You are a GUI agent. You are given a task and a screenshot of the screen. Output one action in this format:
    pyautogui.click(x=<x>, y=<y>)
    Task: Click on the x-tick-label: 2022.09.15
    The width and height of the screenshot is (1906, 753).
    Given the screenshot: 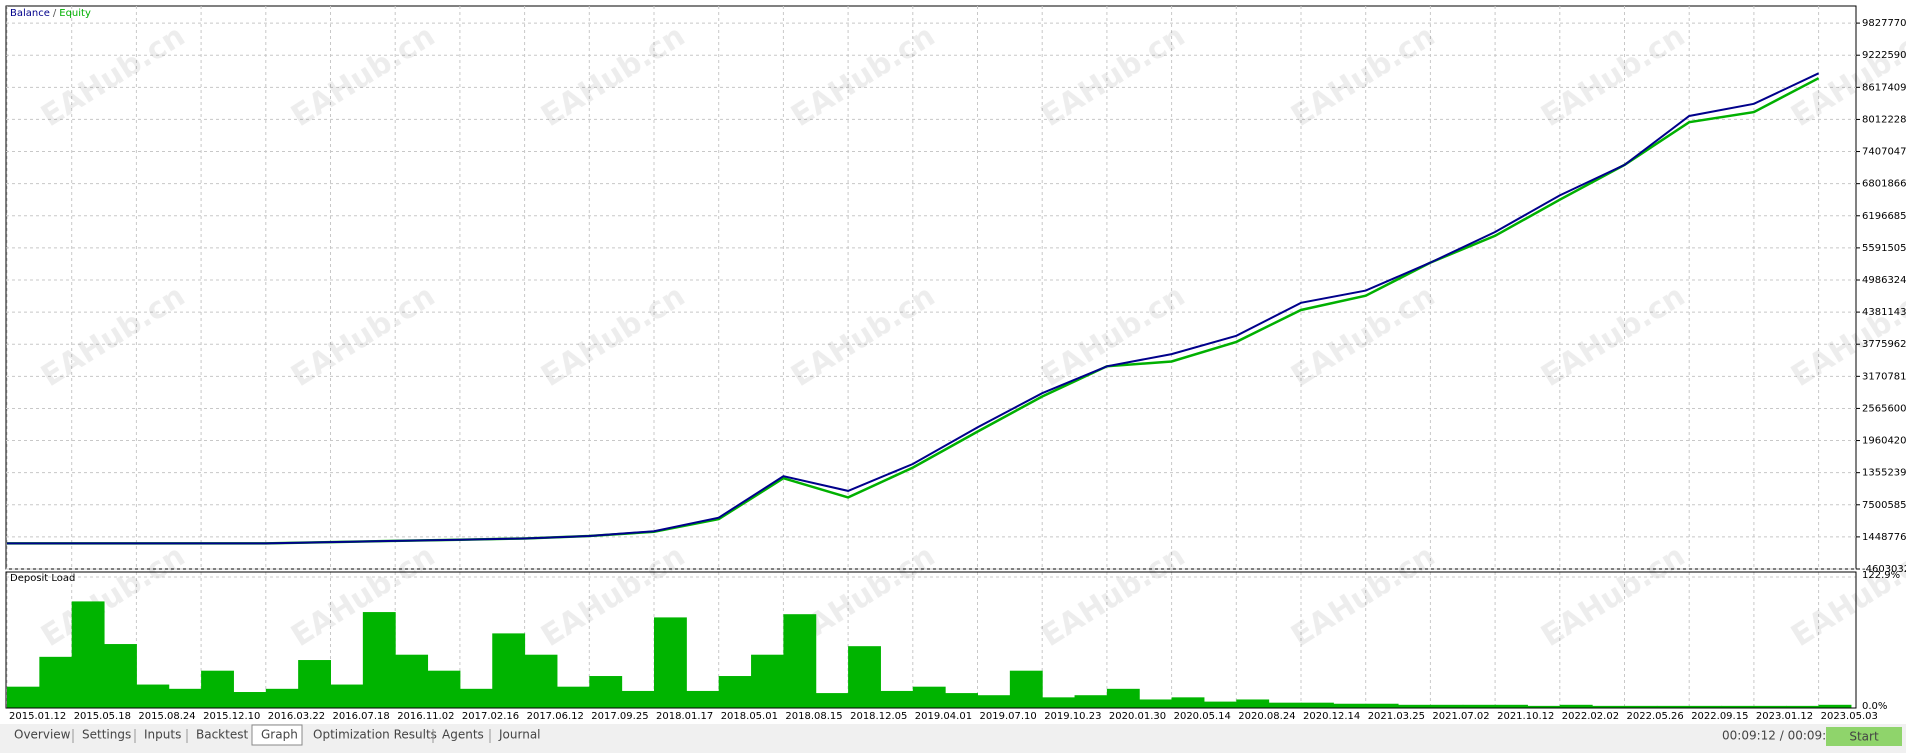 What is the action you would take?
    pyautogui.click(x=1719, y=716)
    